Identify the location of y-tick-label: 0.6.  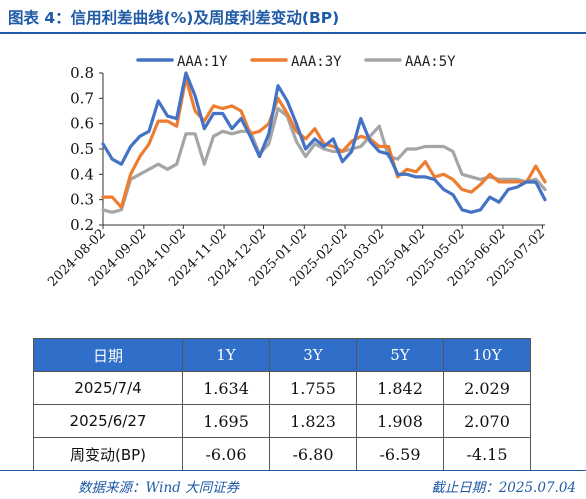
(82, 124).